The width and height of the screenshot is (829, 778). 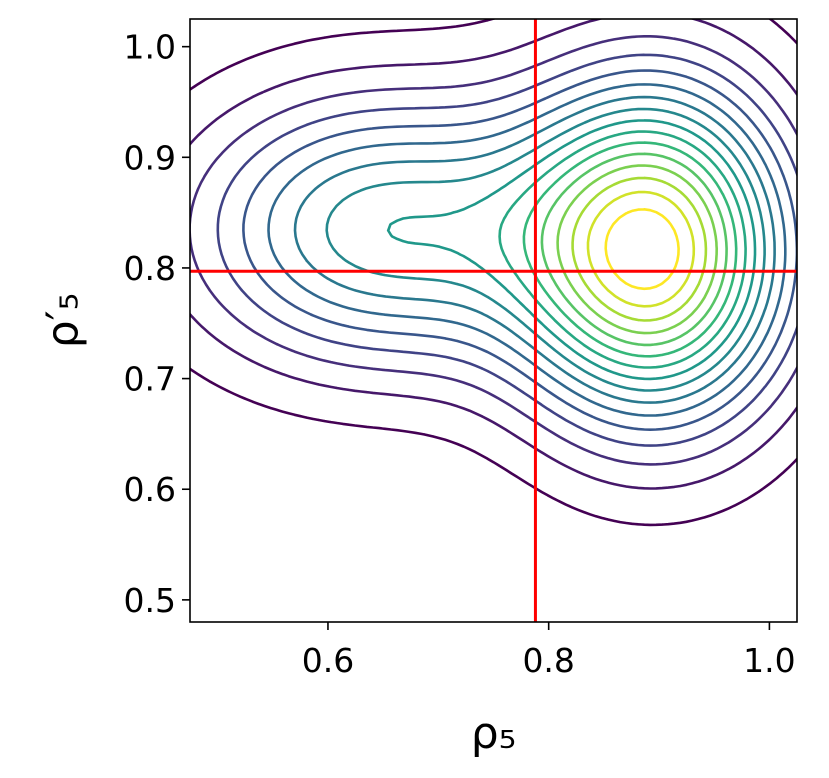 I want to click on x-axis-label: ρ₅, so click(x=494, y=733).